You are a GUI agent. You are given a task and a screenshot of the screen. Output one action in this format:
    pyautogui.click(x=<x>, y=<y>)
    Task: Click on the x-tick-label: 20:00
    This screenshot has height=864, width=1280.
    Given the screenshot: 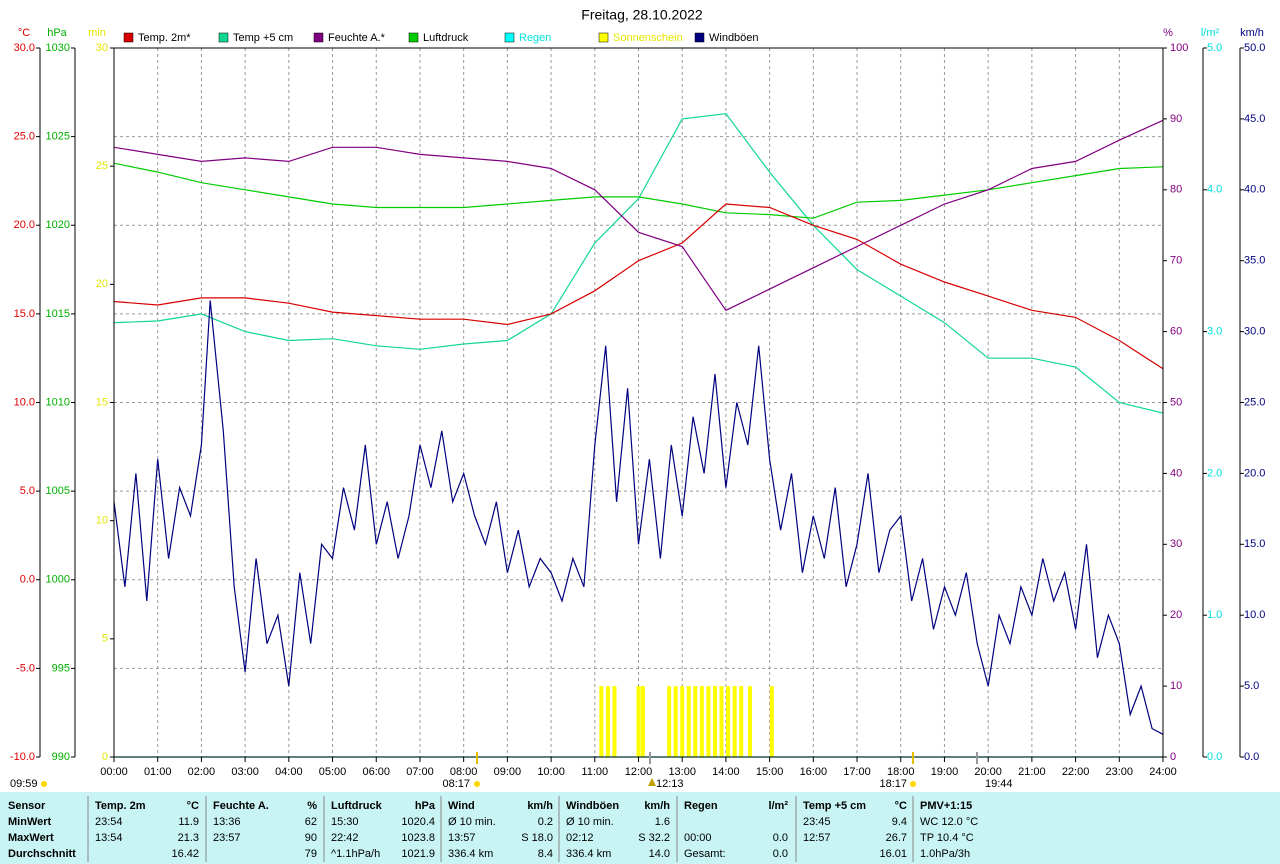 What is the action you would take?
    pyautogui.click(x=988, y=772)
    